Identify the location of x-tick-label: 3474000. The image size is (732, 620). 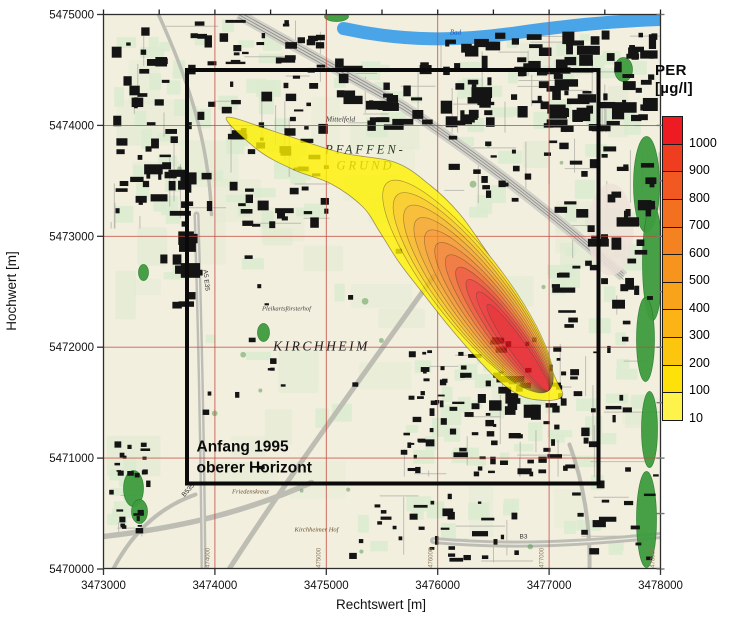
(215, 586).